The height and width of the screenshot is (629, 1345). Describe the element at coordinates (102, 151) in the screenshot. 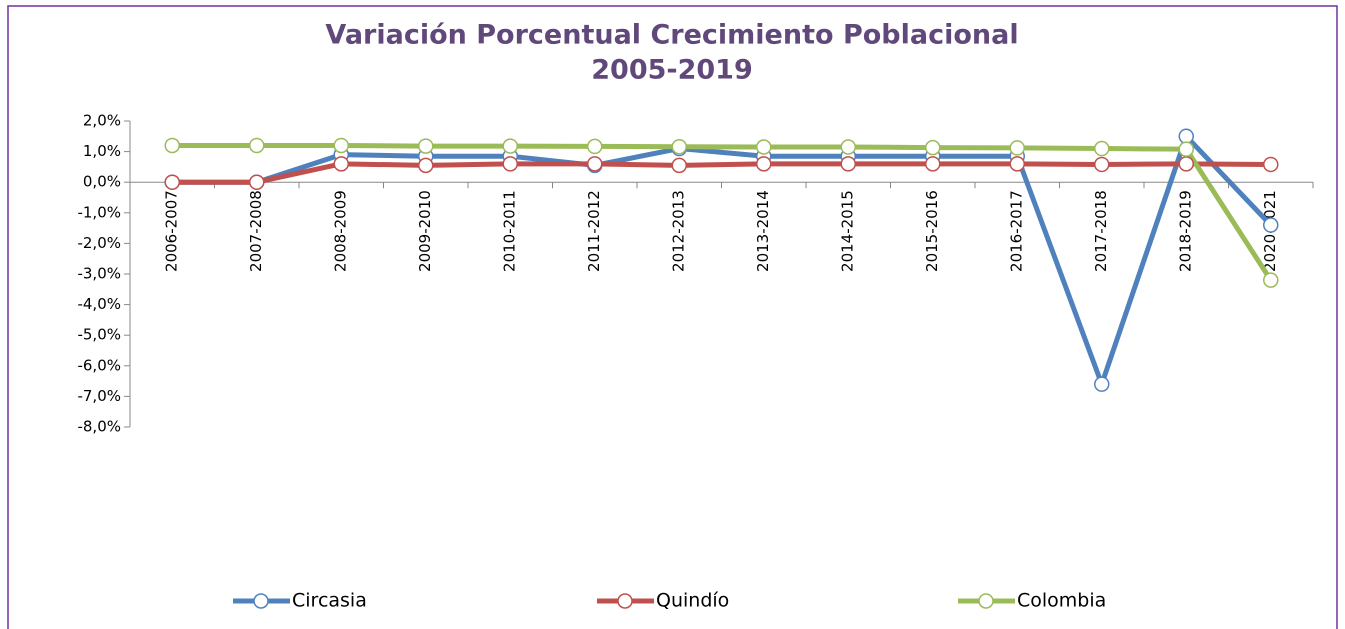

I see `y-tick-label: 1,0%` at that location.